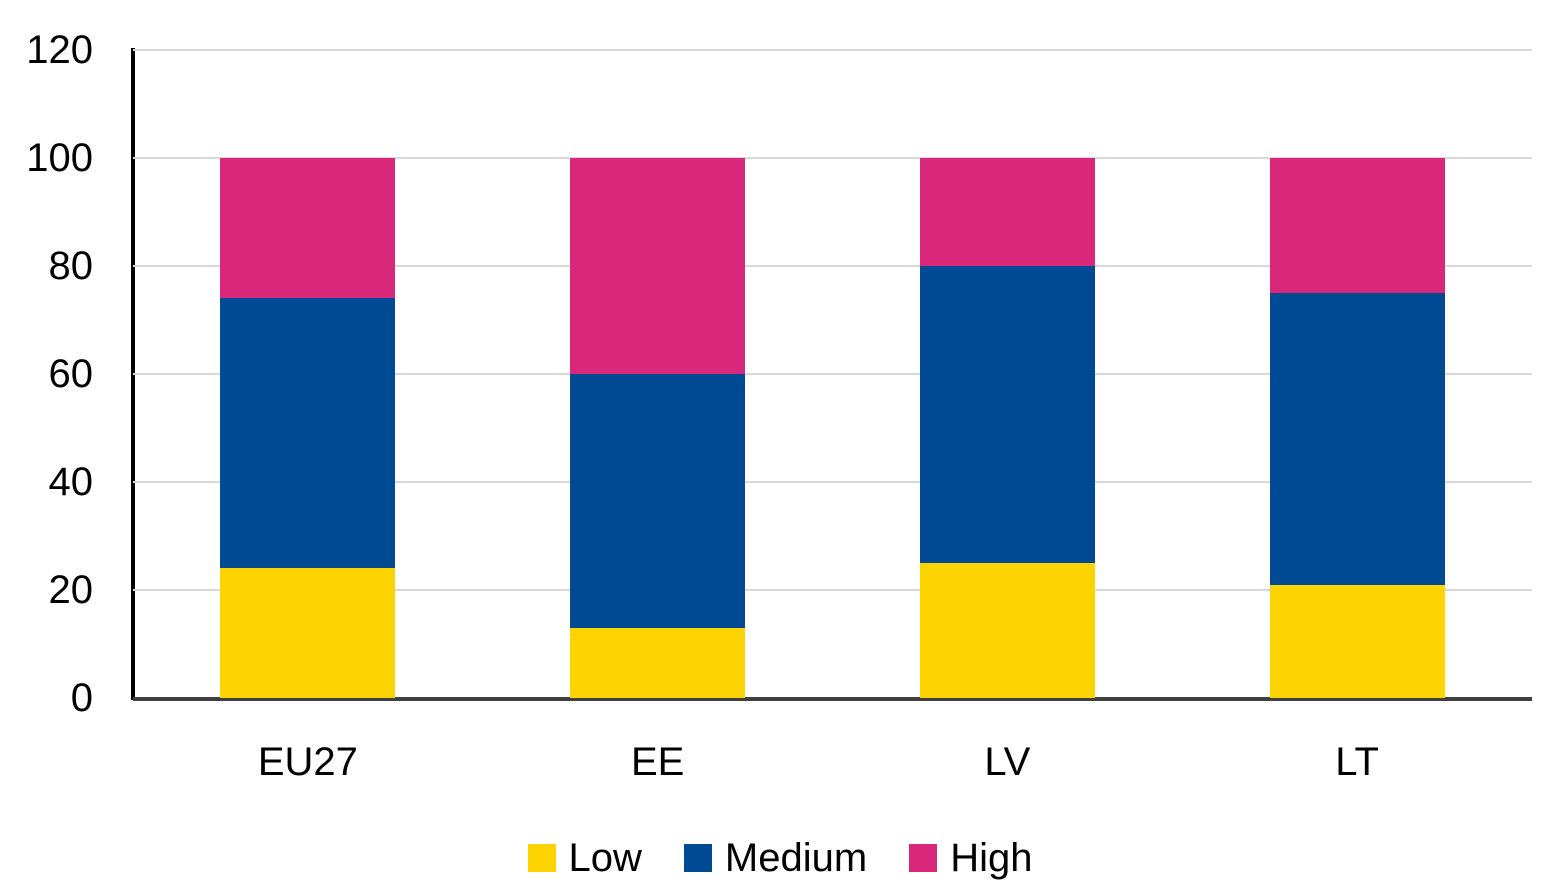  I want to click on bar-ee-high, so click(658, 266).